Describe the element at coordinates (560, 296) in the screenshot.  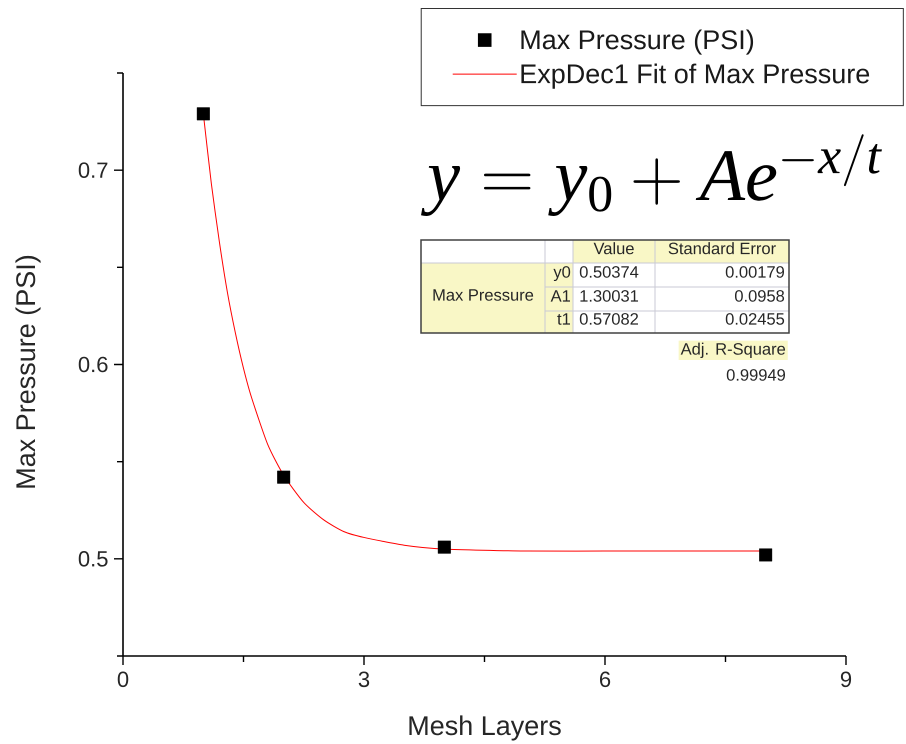
I see `annotation: A1` at that location.